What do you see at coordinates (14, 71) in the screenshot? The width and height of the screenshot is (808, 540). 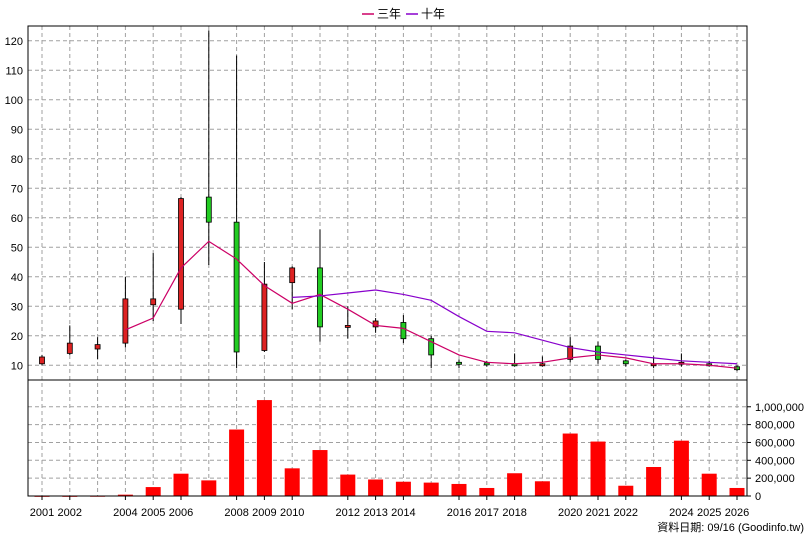 I see `price-tick-label: 110` at bounding box center [14, 71].